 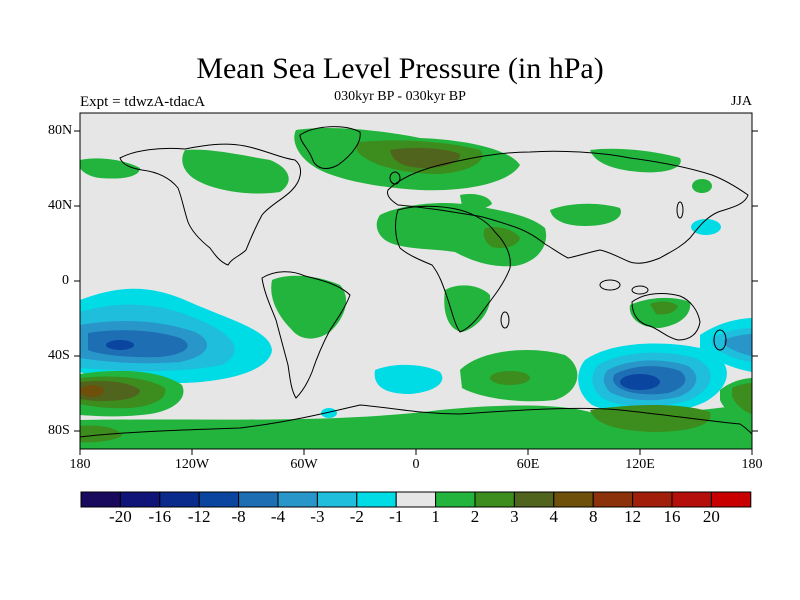 I want to click on colorbar-tick-label: 3, so click(x=514, y=516).